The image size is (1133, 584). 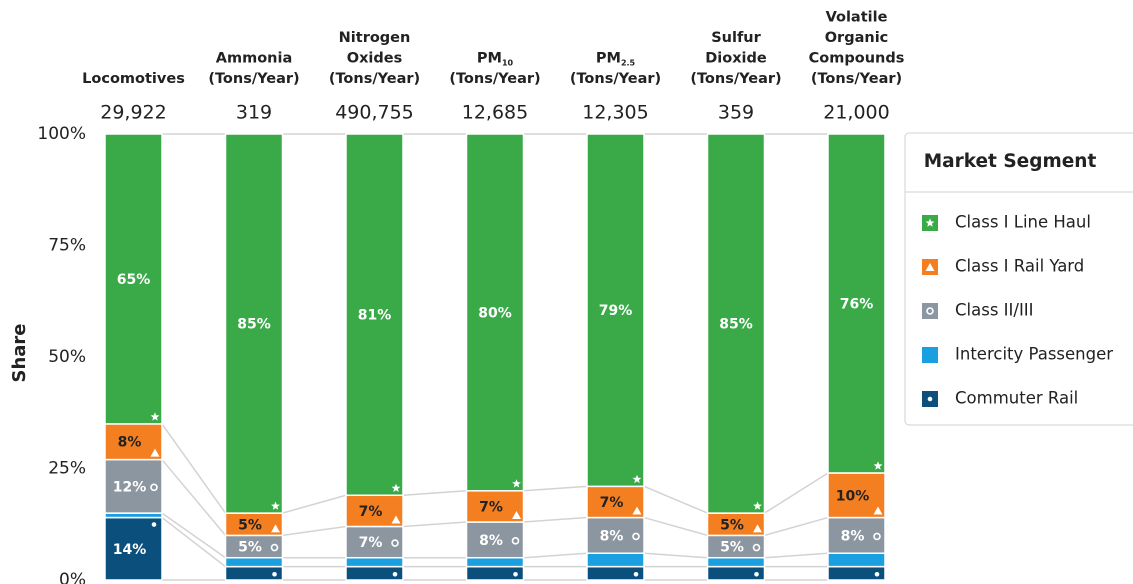 I want to click on legend-label: Class I Line Haul, so click(x=1023, y=222).